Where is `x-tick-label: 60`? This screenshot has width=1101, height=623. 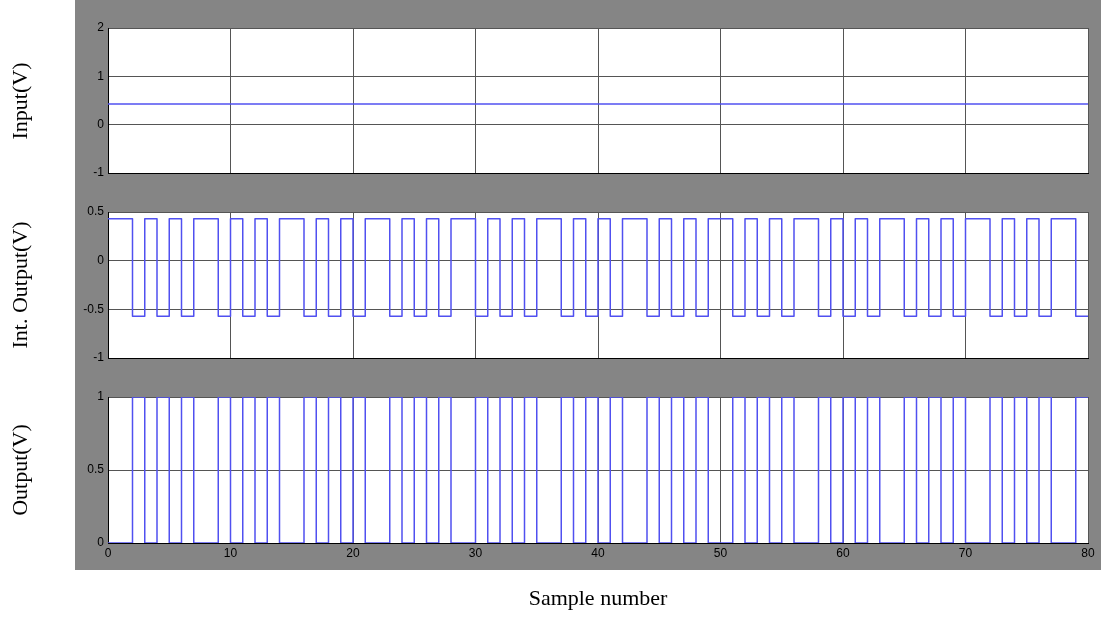 x-tick-label: 60 is located at coordinates (843, 552).